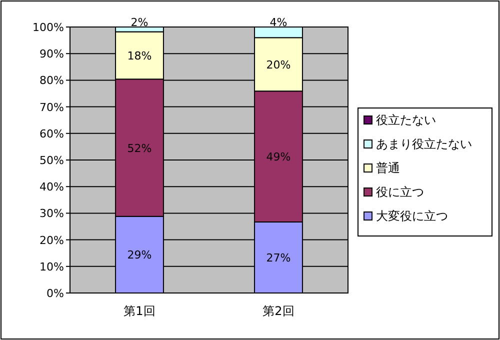 The height and width of the screenshot is (340, 500). What do you see at coordinates (139, 55) in the screenshot?
I see `data-label: 18%` at bounding box center [139, 55].